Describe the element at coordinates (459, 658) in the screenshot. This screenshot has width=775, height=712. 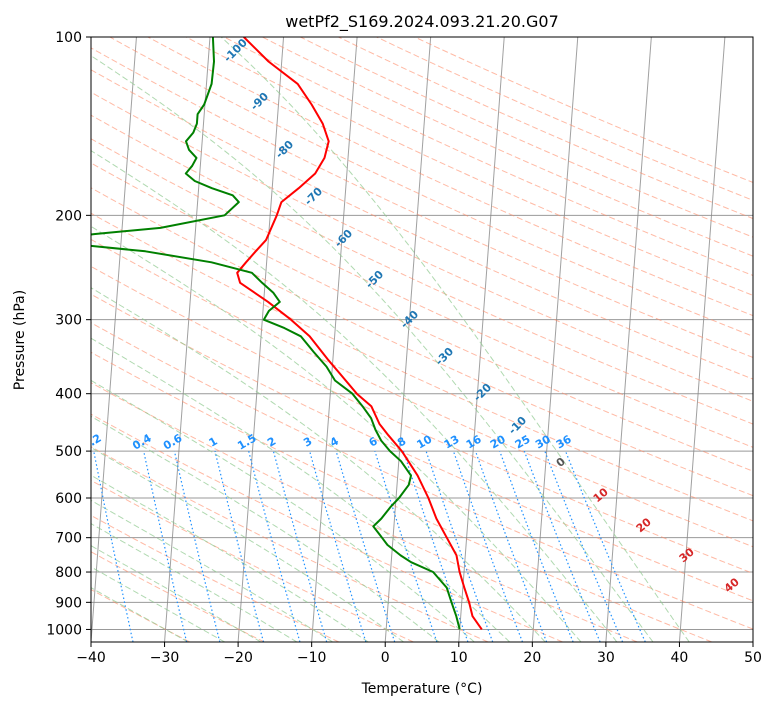
I see `x-tick-label: 10` at that location.